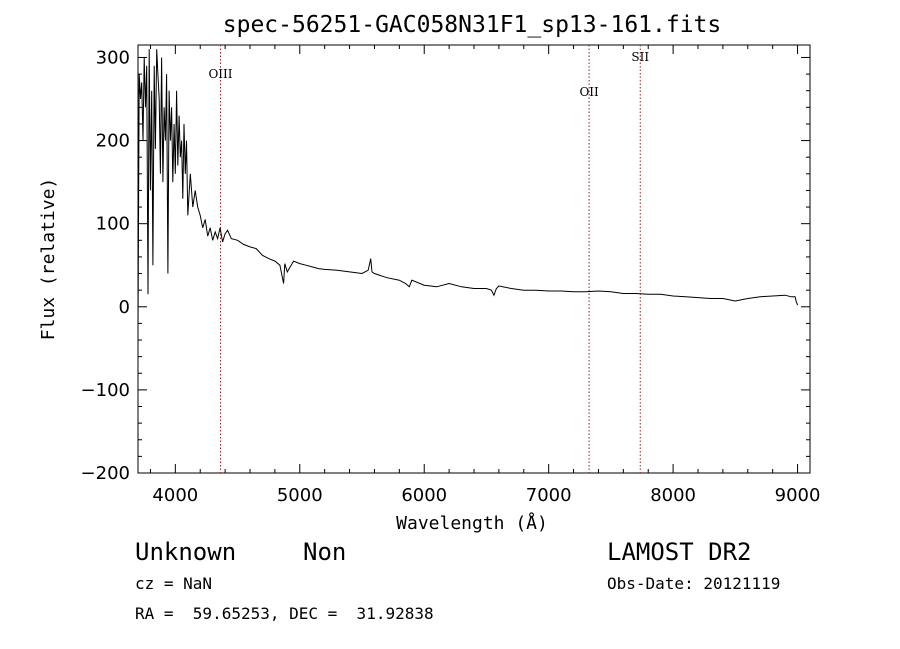  What do you see at coordinates (48, 259) in the screenshot?
I see `y-axis-label: Flux (relative)` at bounding box center [48, 259].